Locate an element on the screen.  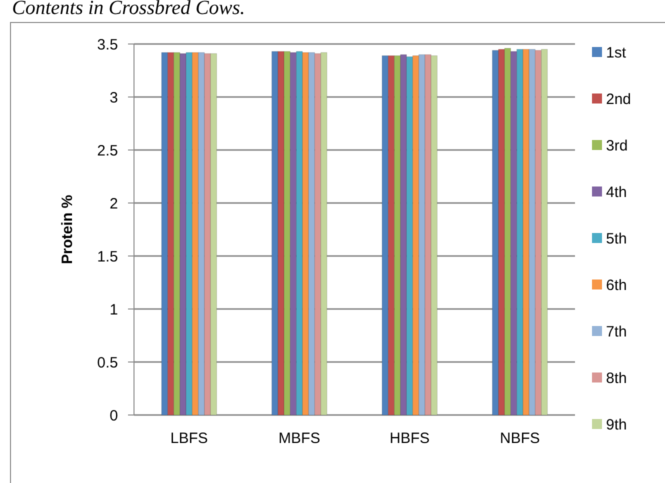
x-tick-label: HBFS is located at coordinates (410, 438).